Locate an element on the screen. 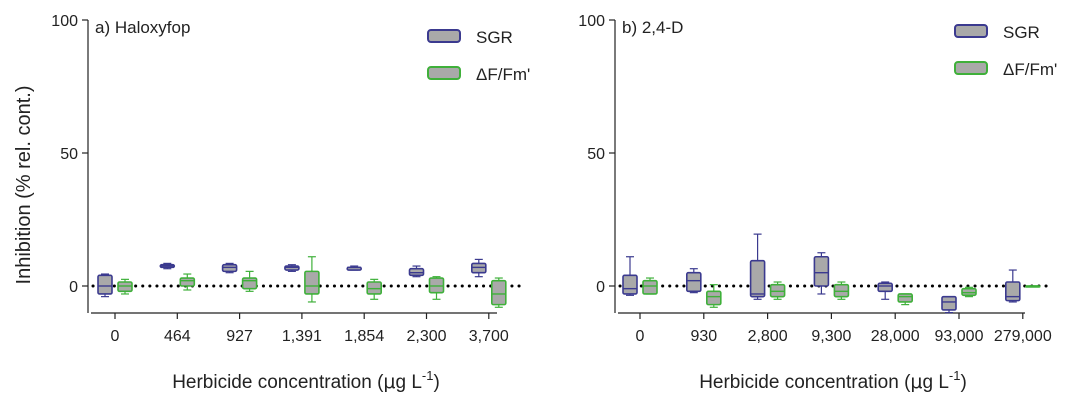  x-tick-label: 93,000 is located at coordinates (959, 336).